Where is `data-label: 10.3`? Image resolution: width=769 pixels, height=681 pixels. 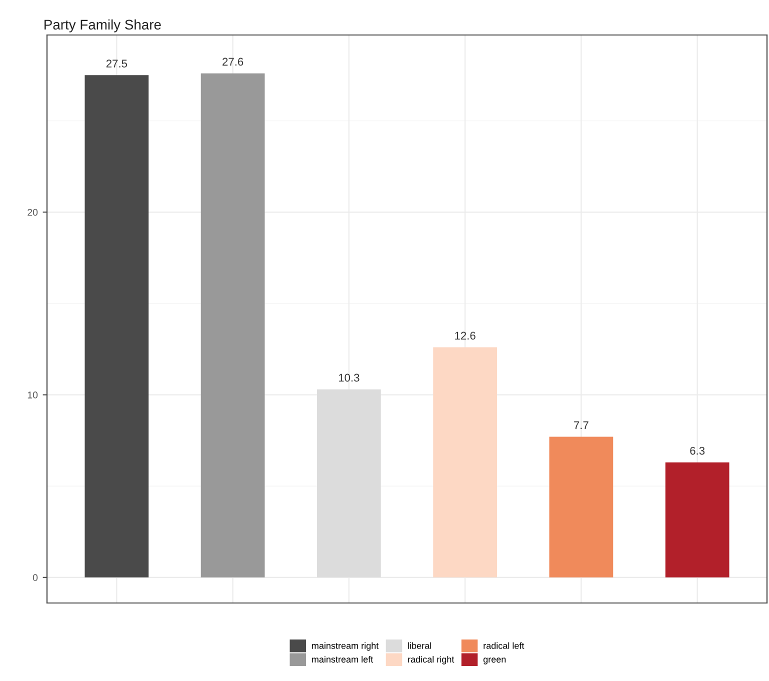
data-label: 10.3 is located at coordinates (349, 378).